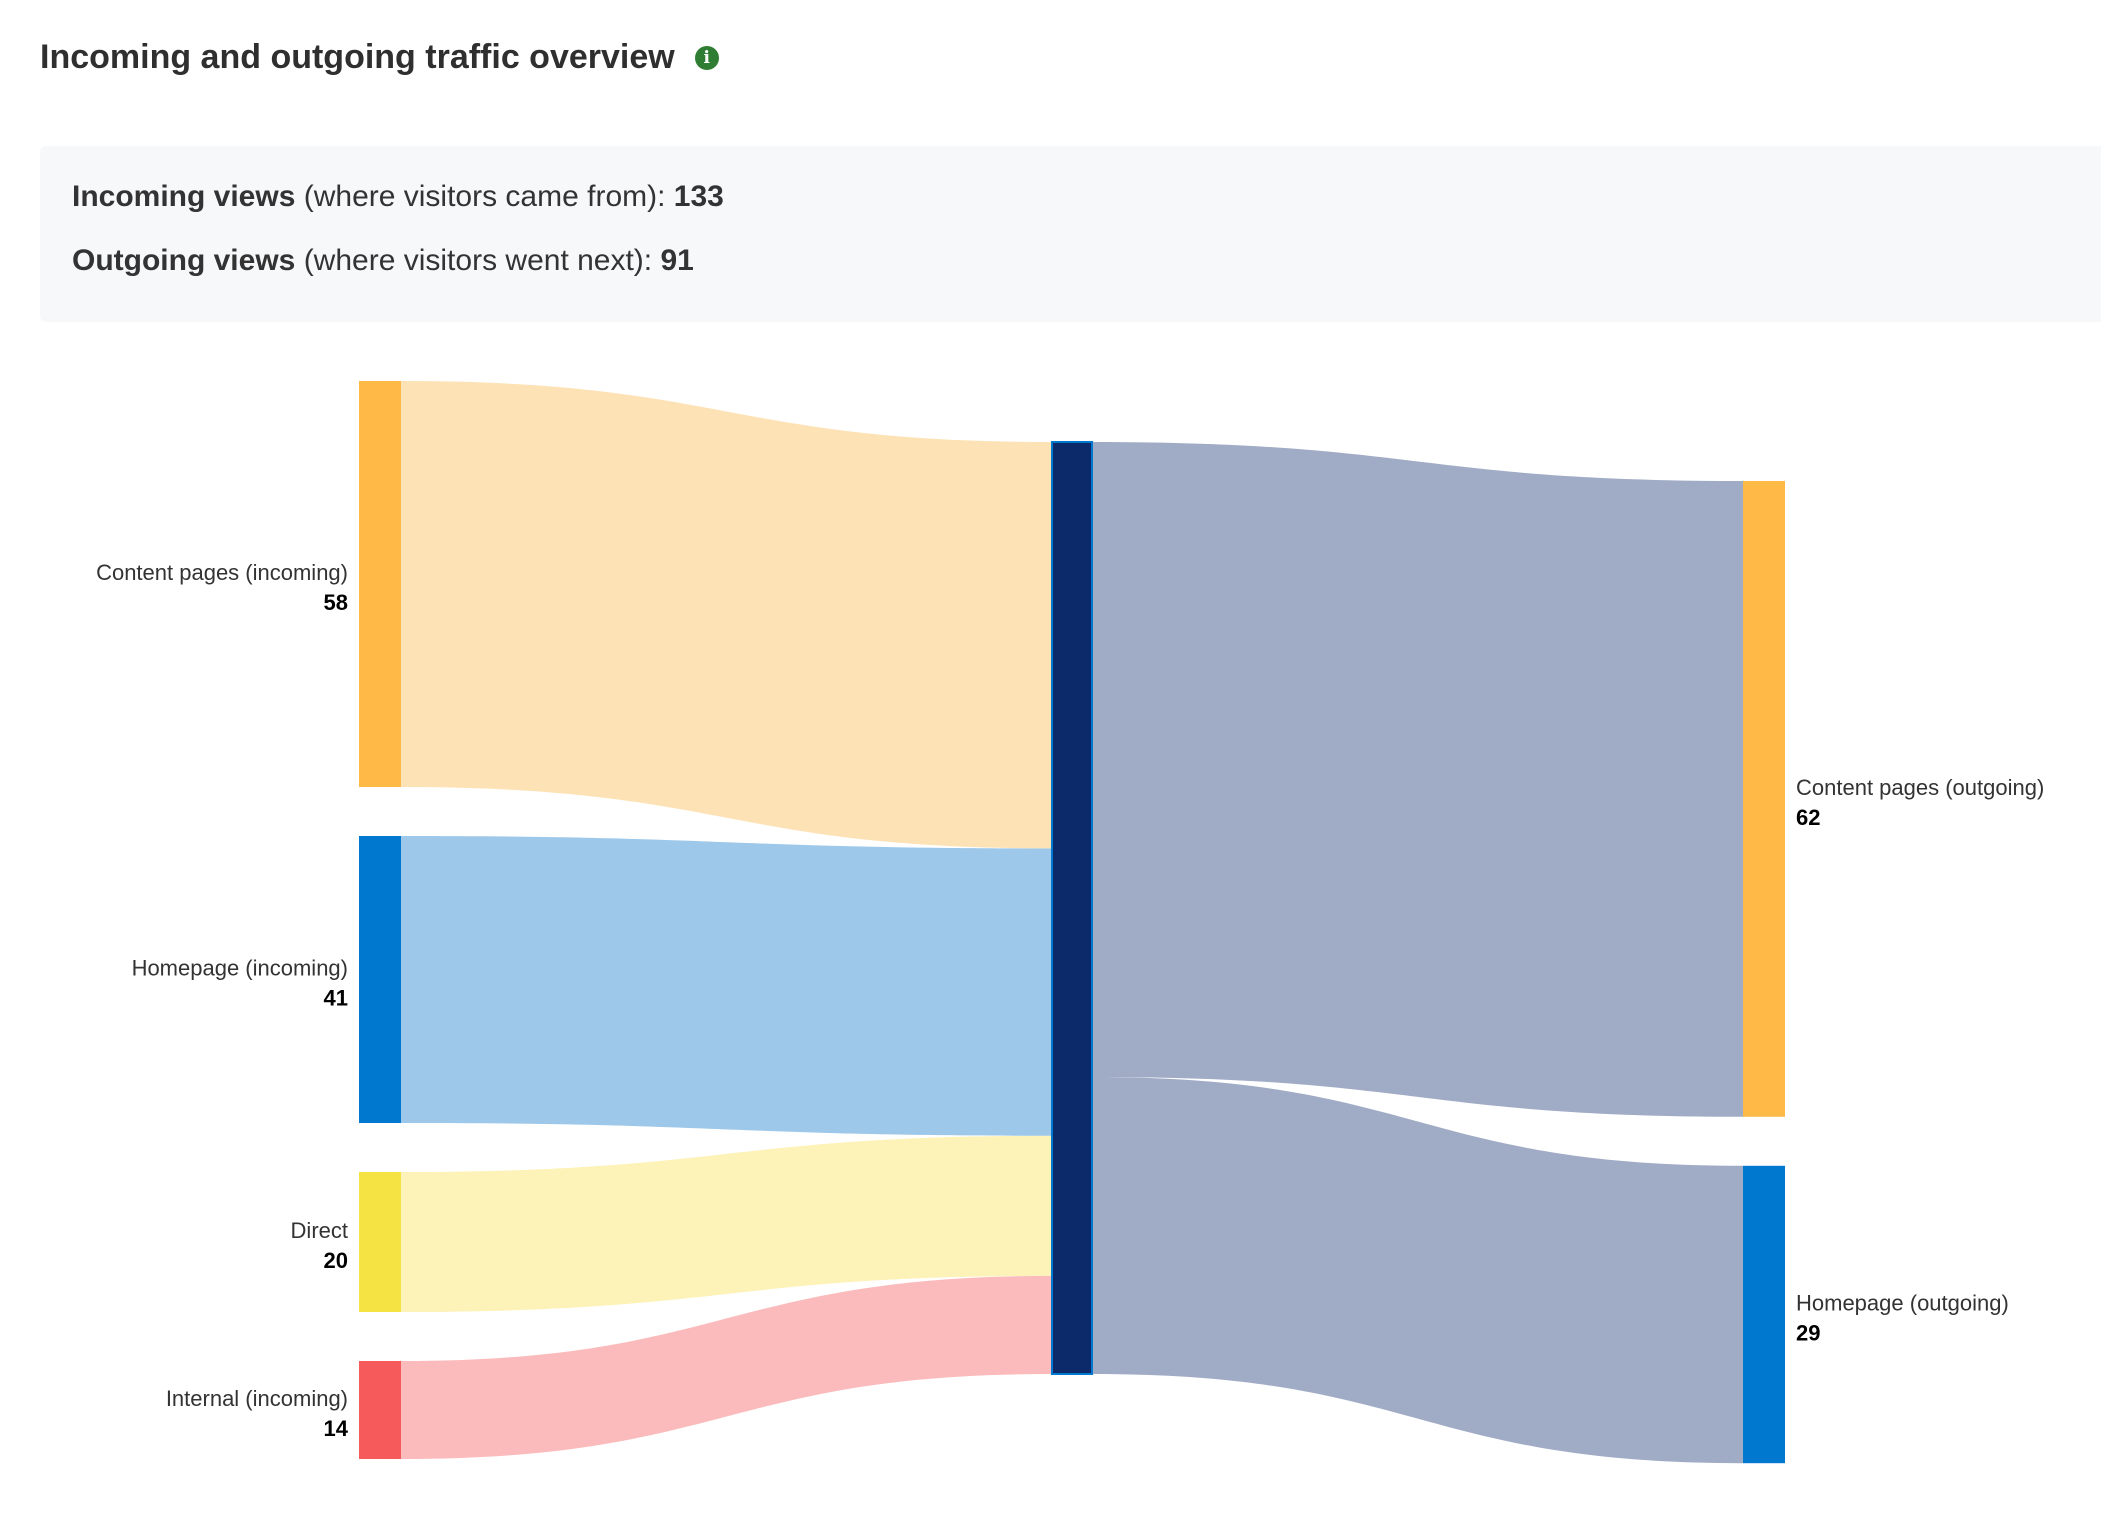  Describe the element at coordinates (184, 196) in the screenshot. I see `incoming-label: Incoming views` at that location.